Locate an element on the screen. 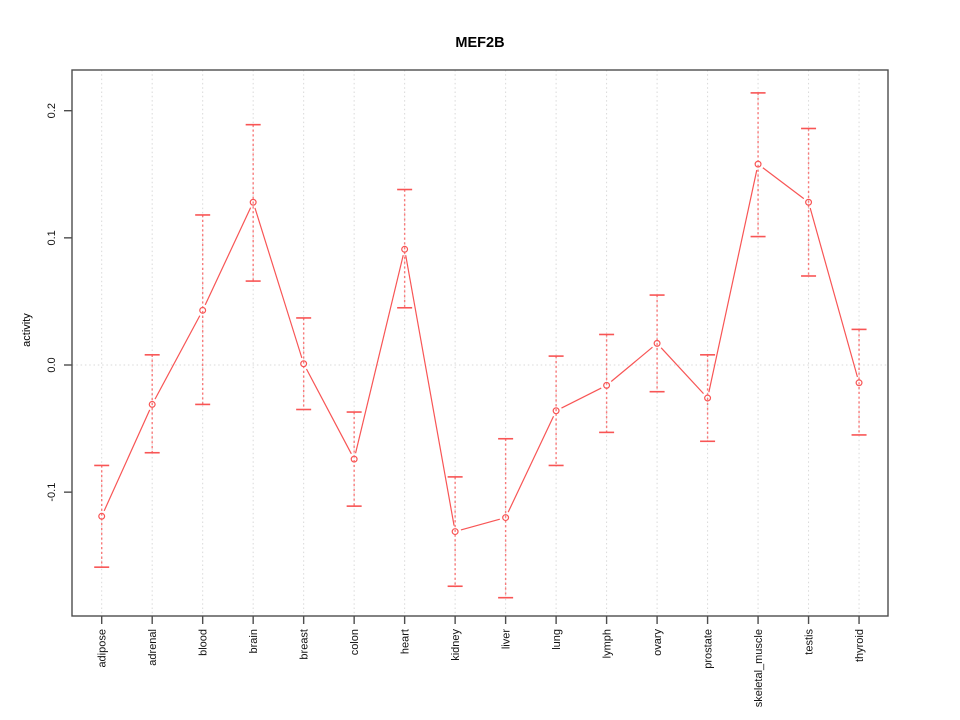 The width and height of the screenshot is (960, 720). data-point-prostate is located at coordinates (708, 398).